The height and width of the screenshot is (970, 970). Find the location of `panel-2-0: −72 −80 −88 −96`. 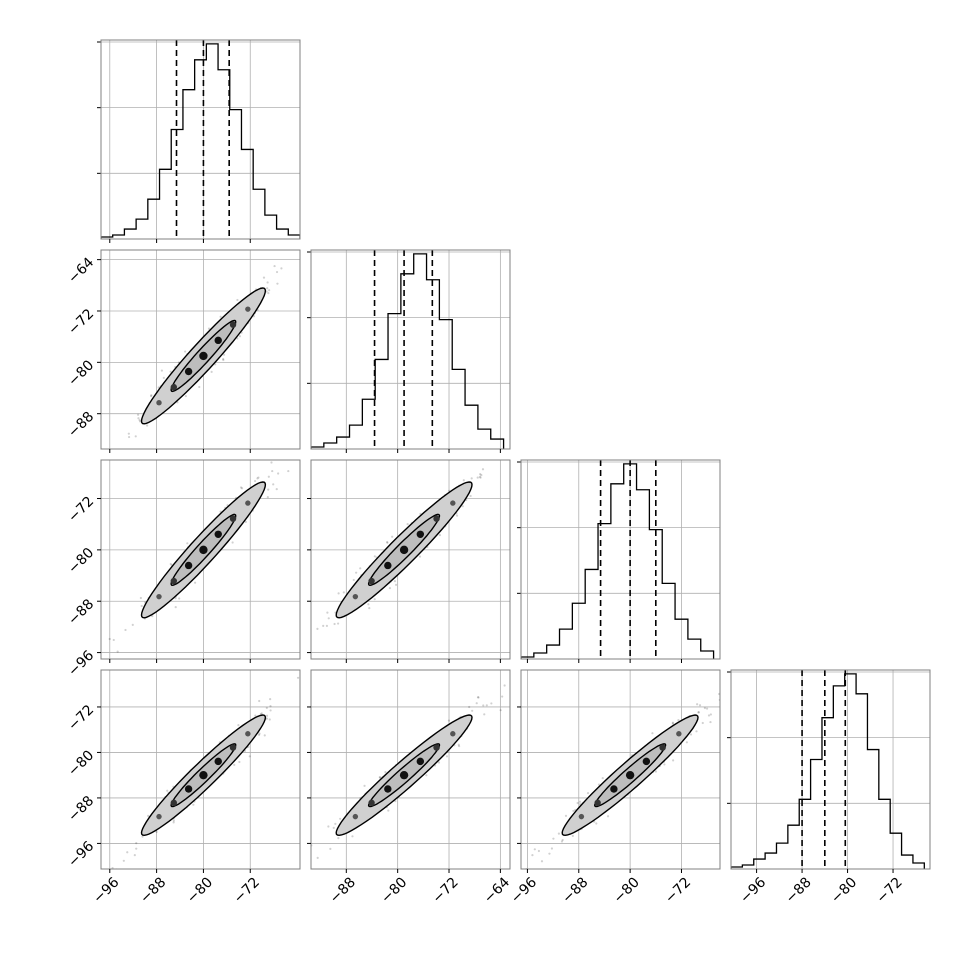

panel-2-0: −72 −80 −88 −96 is located at coordinates (183, 569).